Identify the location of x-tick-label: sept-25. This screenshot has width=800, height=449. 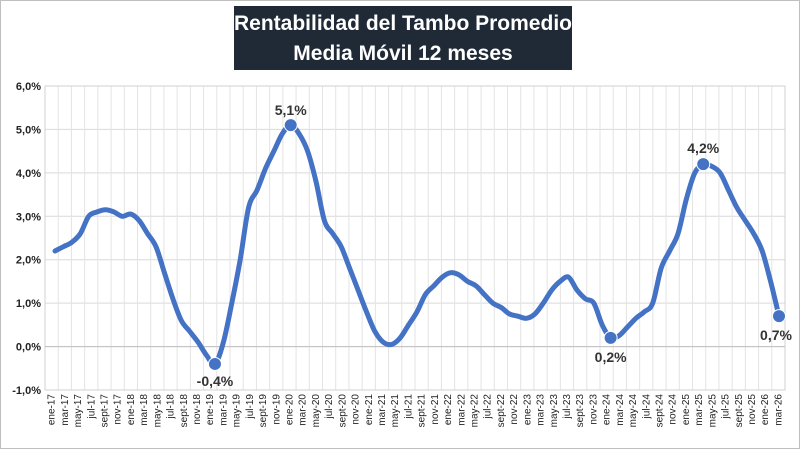
(739, 411).